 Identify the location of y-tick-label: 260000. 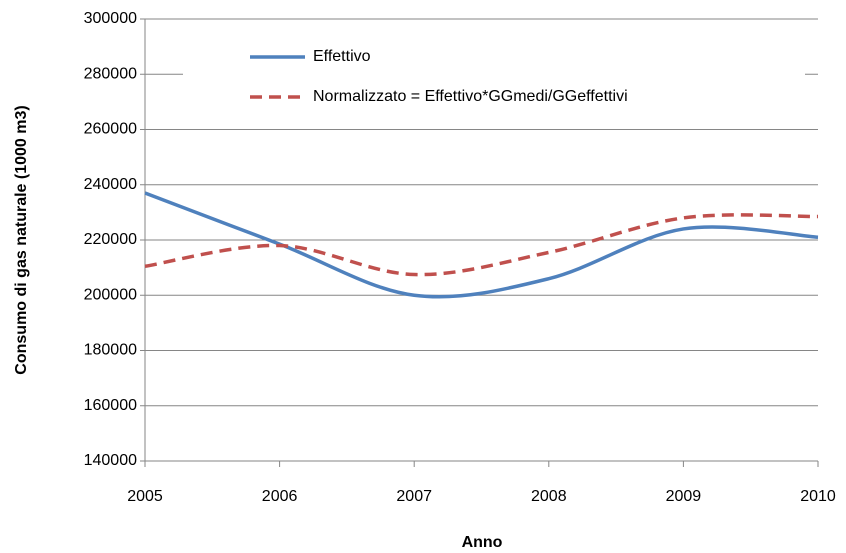
(110, 129).